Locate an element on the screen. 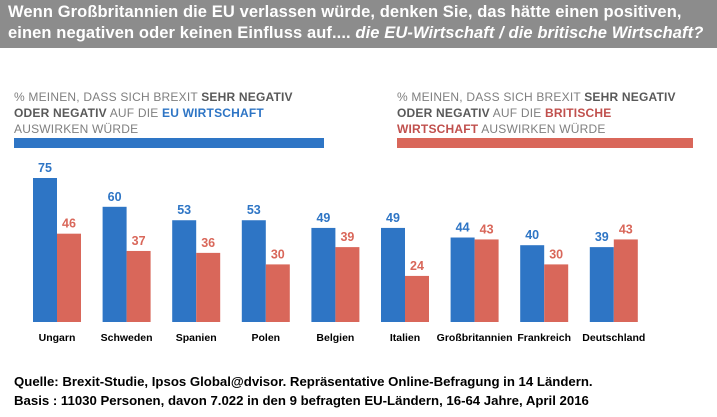 The width and height of the screenshot is (717, 417). legend-eu-text-3: auf die is located at coordinates (134, 113).